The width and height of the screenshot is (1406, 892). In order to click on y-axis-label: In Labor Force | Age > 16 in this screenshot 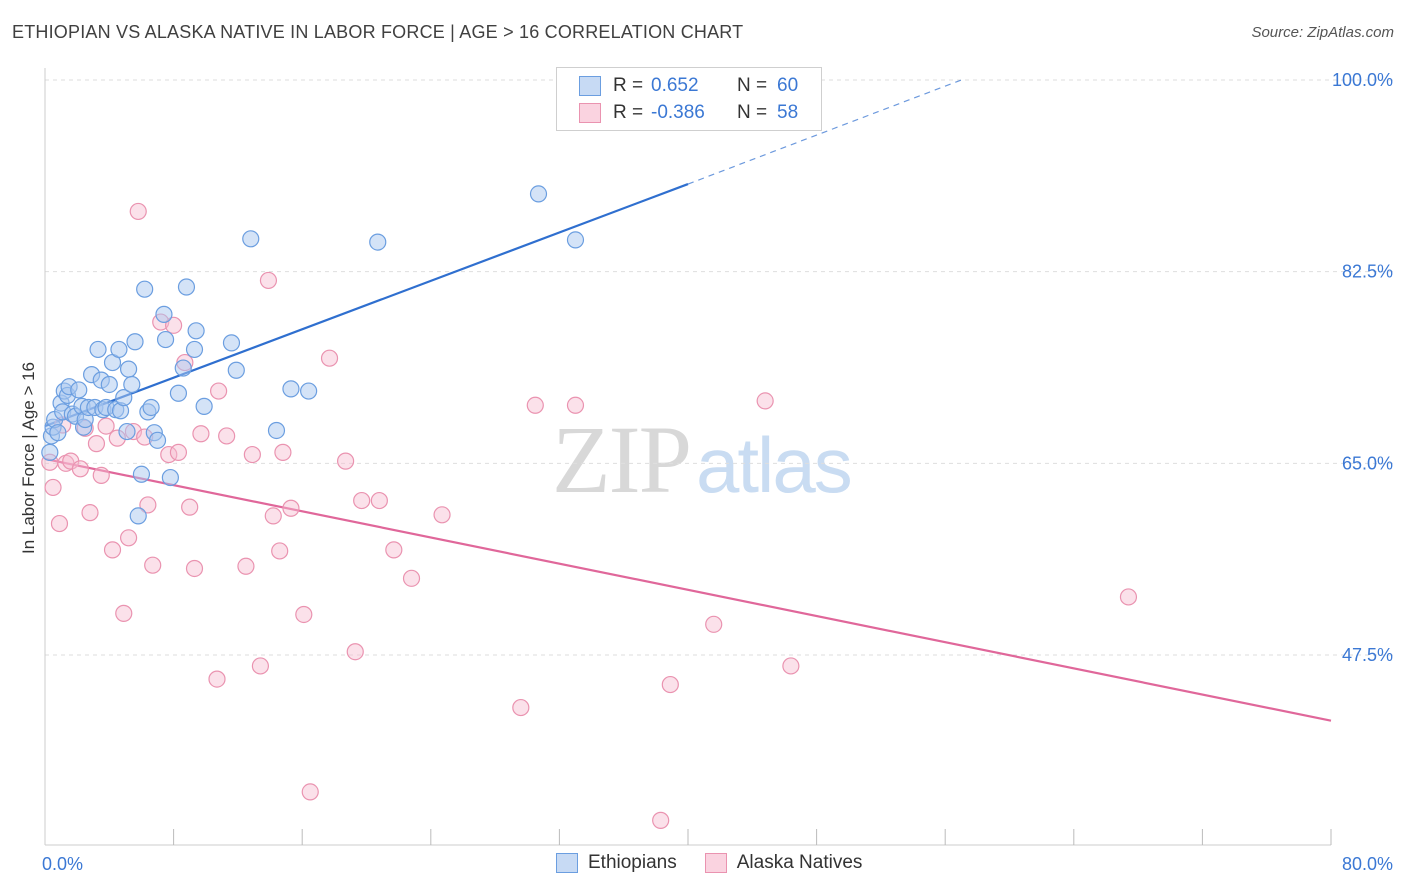, I will do `click(28, 458)`.